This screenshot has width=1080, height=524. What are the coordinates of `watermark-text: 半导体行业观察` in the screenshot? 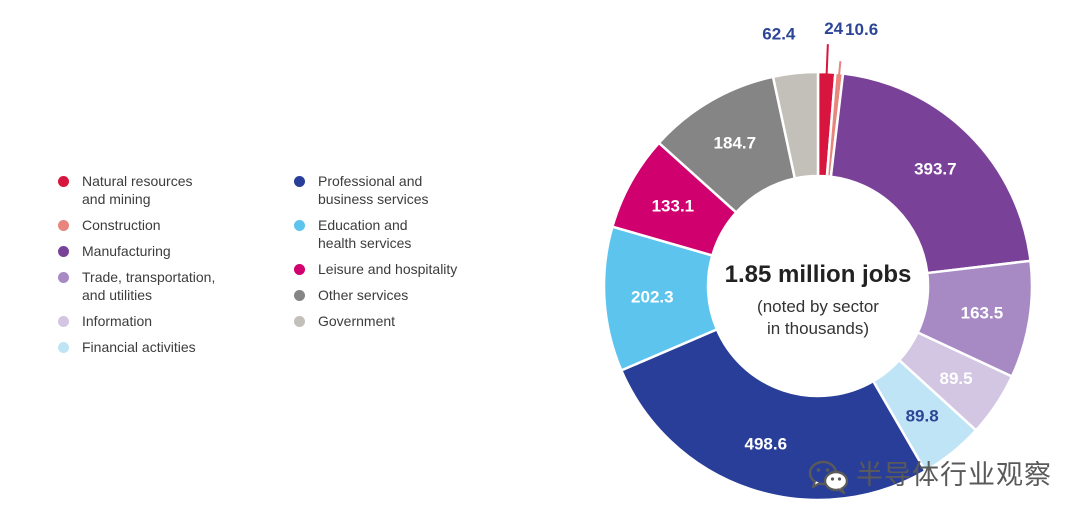 It's located at (954, 475).